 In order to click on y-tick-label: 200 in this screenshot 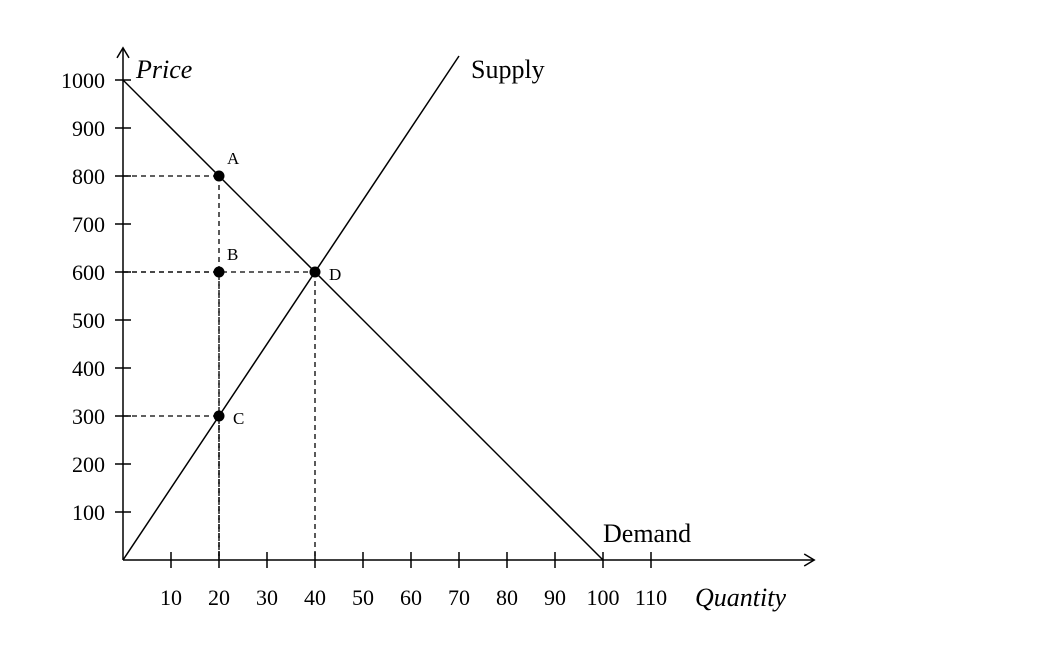, I will do `click(88, 464)`.